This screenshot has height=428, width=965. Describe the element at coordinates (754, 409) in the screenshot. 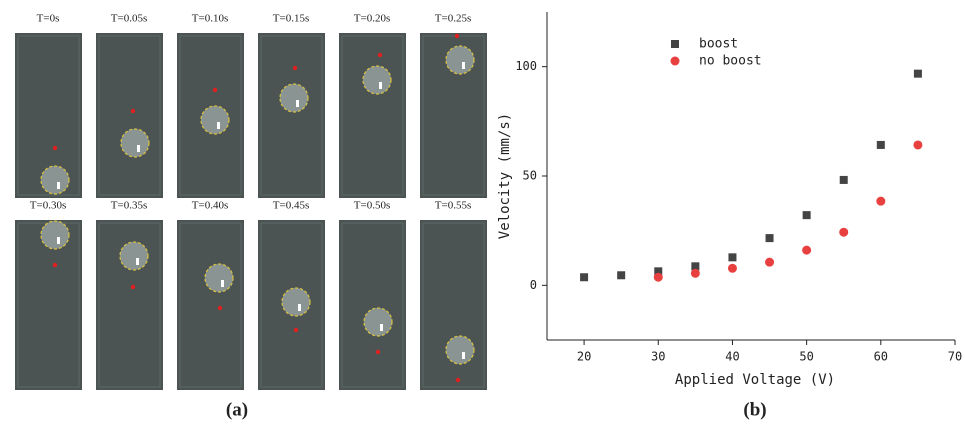

I see `panel-label: (b)` at that location.